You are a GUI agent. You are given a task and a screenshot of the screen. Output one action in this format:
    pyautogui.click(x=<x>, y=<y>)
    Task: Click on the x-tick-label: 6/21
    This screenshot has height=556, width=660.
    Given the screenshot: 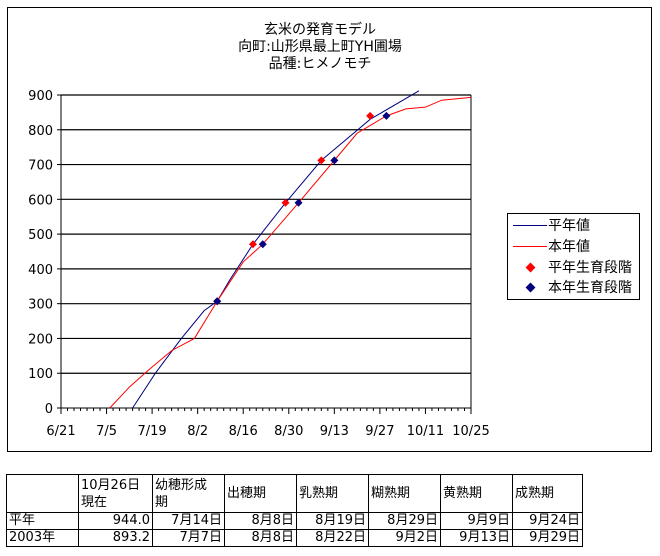 What is the action you would take?
    pyautogui.click(x=60, y=431)
    